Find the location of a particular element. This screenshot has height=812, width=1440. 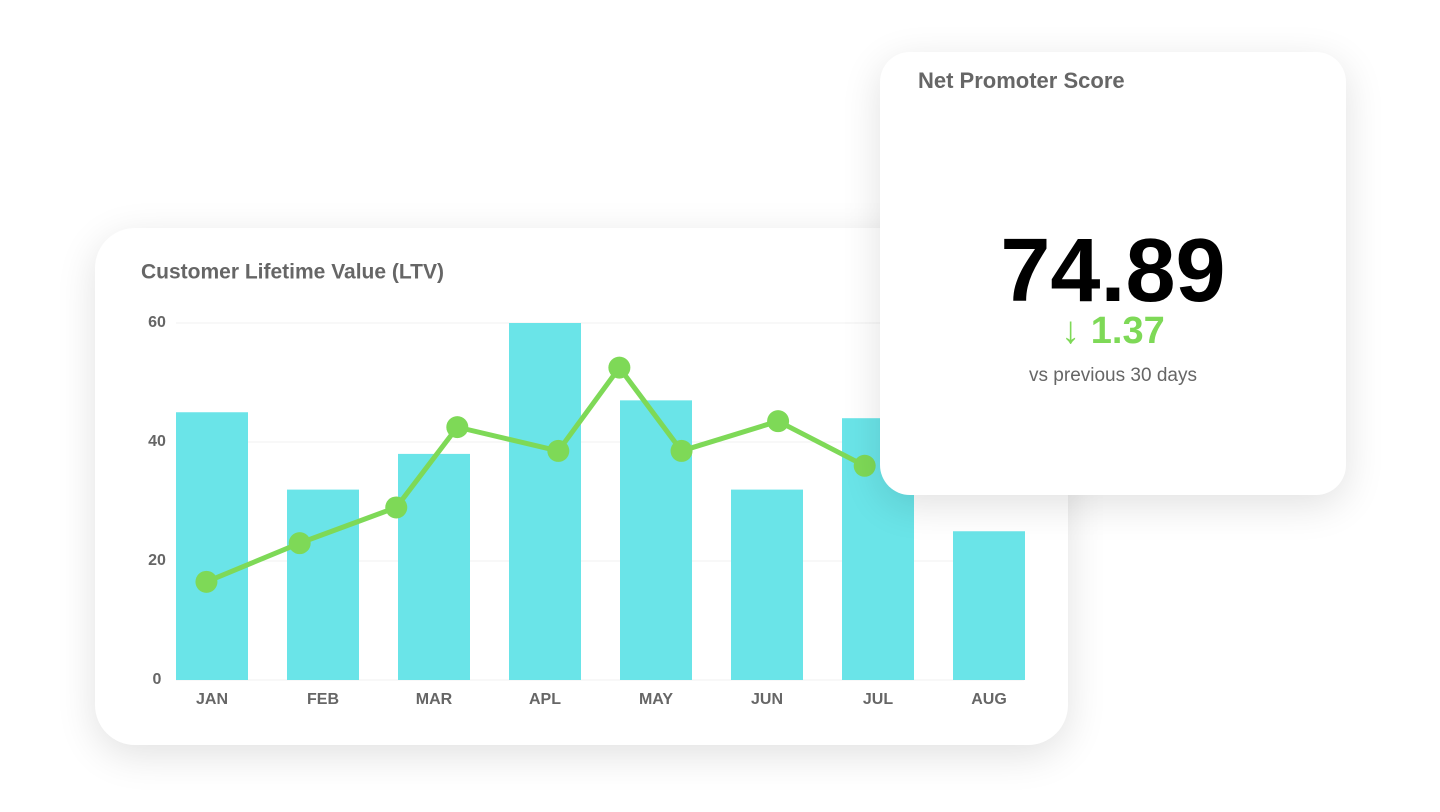

x-tick-label: MAY is located at coordinates (656, 699).